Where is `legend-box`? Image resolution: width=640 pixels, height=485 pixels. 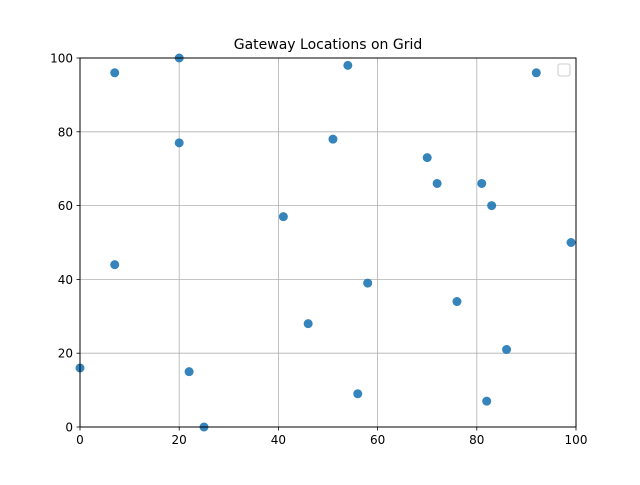 legend-box is located at coordinates (564, 70).